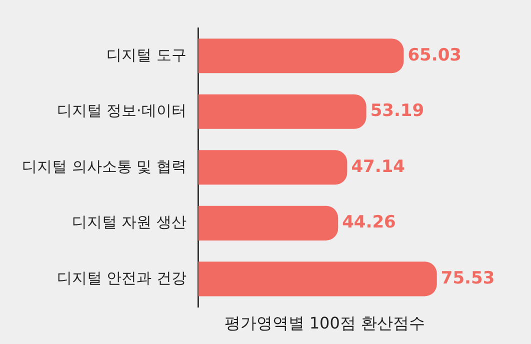 The height and width of the screenshot is (344, 531). Describe the element at coordinates (104, 166) in the screenshot. I see `y-tick-label: 디지털 의사소통 및 협력` at that location.